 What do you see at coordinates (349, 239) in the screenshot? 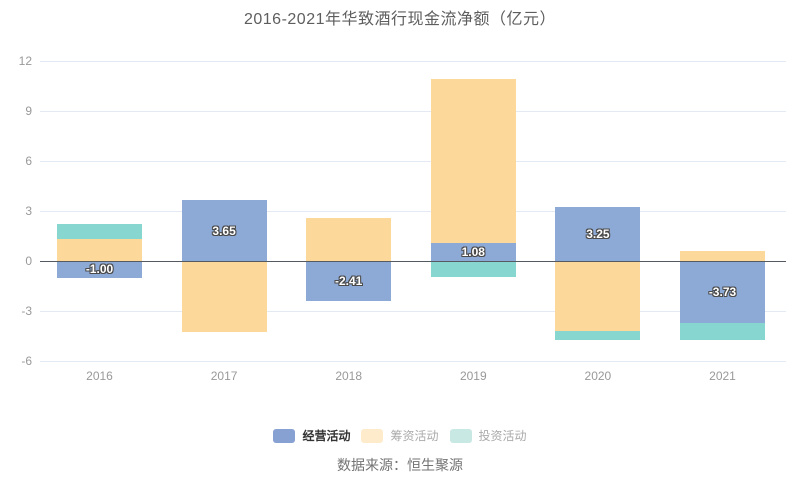
I see `bar-segment-financing-2018` at bounding box center [349, 239].